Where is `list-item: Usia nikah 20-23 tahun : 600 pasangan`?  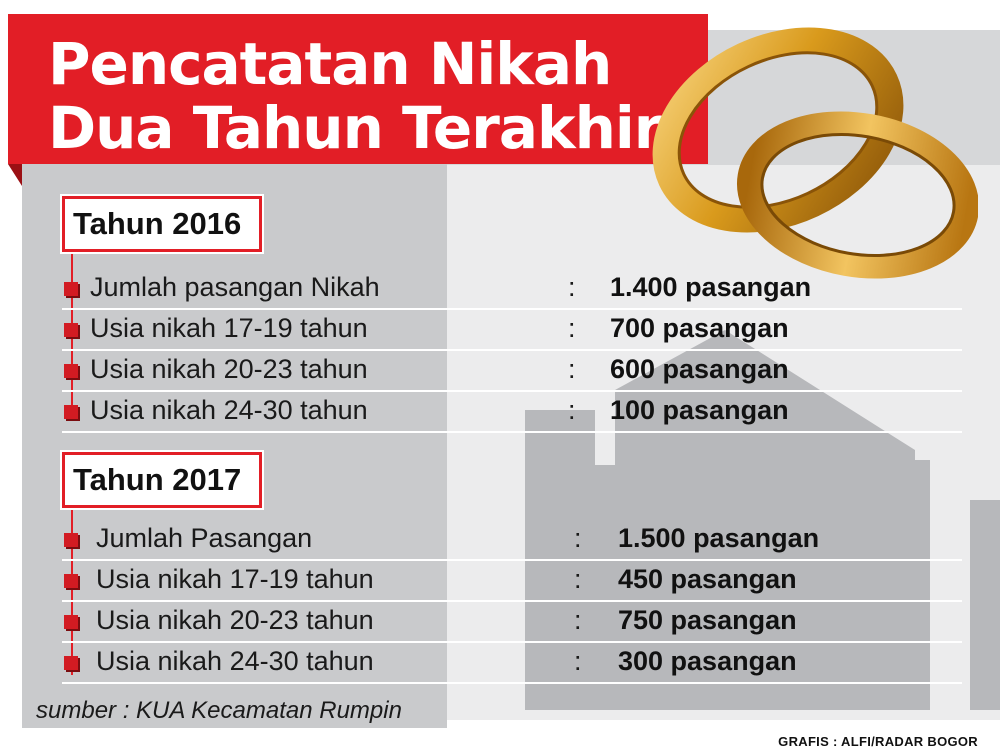 list-item: Usia nikah 20-23 tahun : 600 pasangan is located at coordinates (512, 371).